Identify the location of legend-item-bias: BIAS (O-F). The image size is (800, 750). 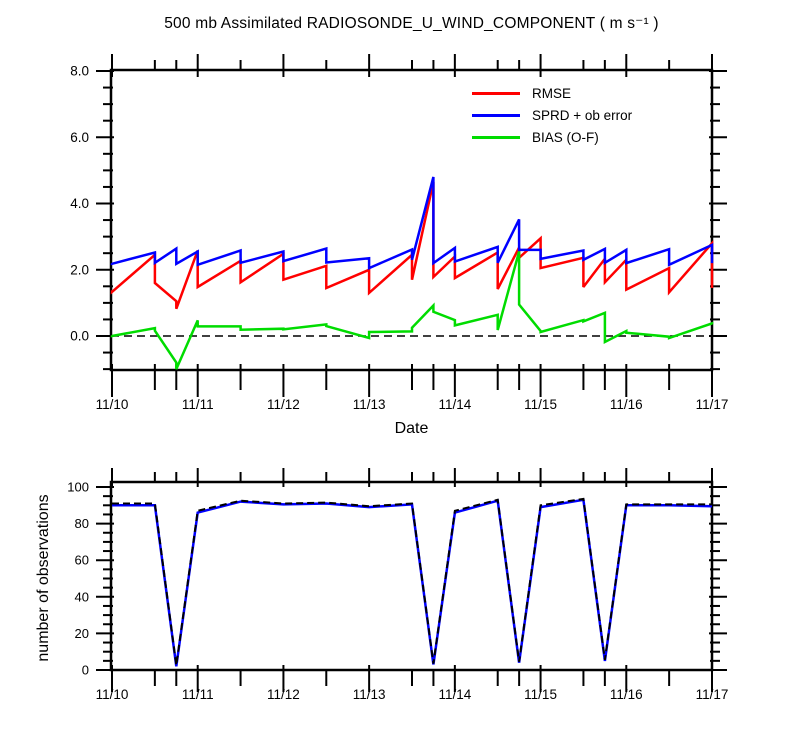
(552, 137).